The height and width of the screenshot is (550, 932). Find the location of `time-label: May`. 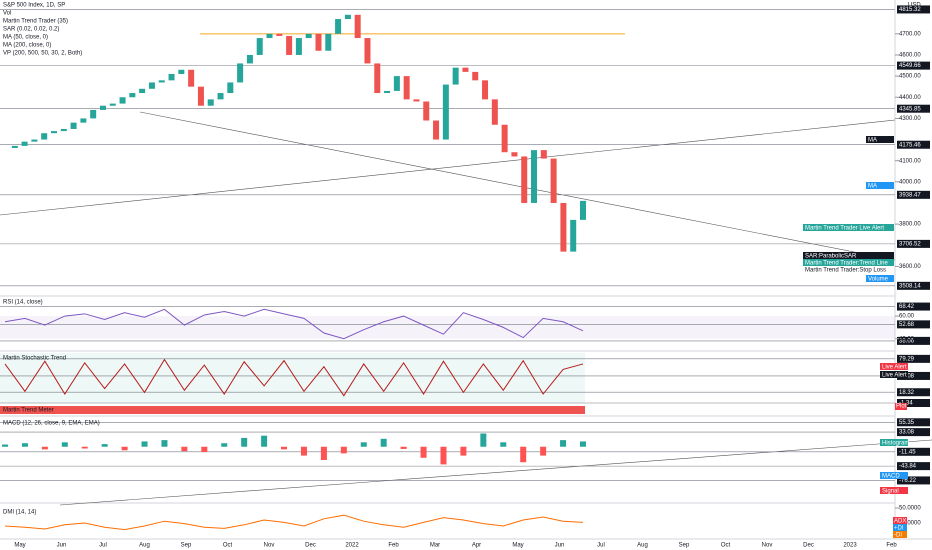

time-label: May is located at coordinates (517, 546).